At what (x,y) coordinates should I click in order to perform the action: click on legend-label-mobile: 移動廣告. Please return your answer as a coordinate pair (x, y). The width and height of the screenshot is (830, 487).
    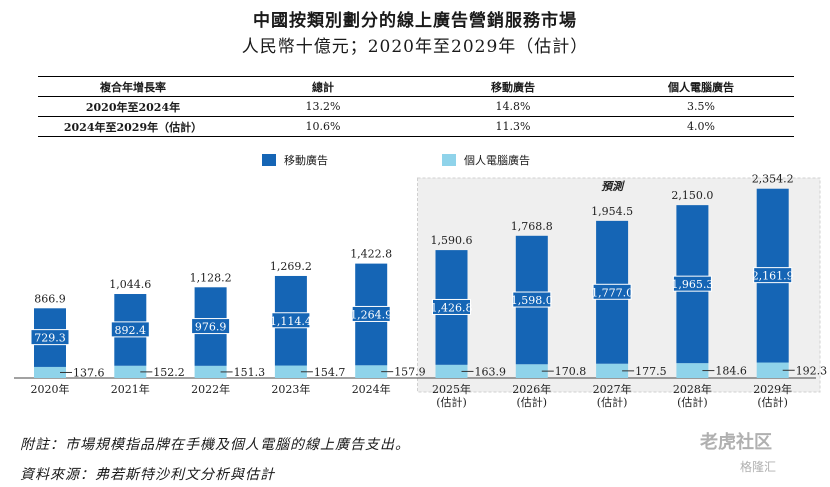
    Looking at the image, I should click on (306, 160).